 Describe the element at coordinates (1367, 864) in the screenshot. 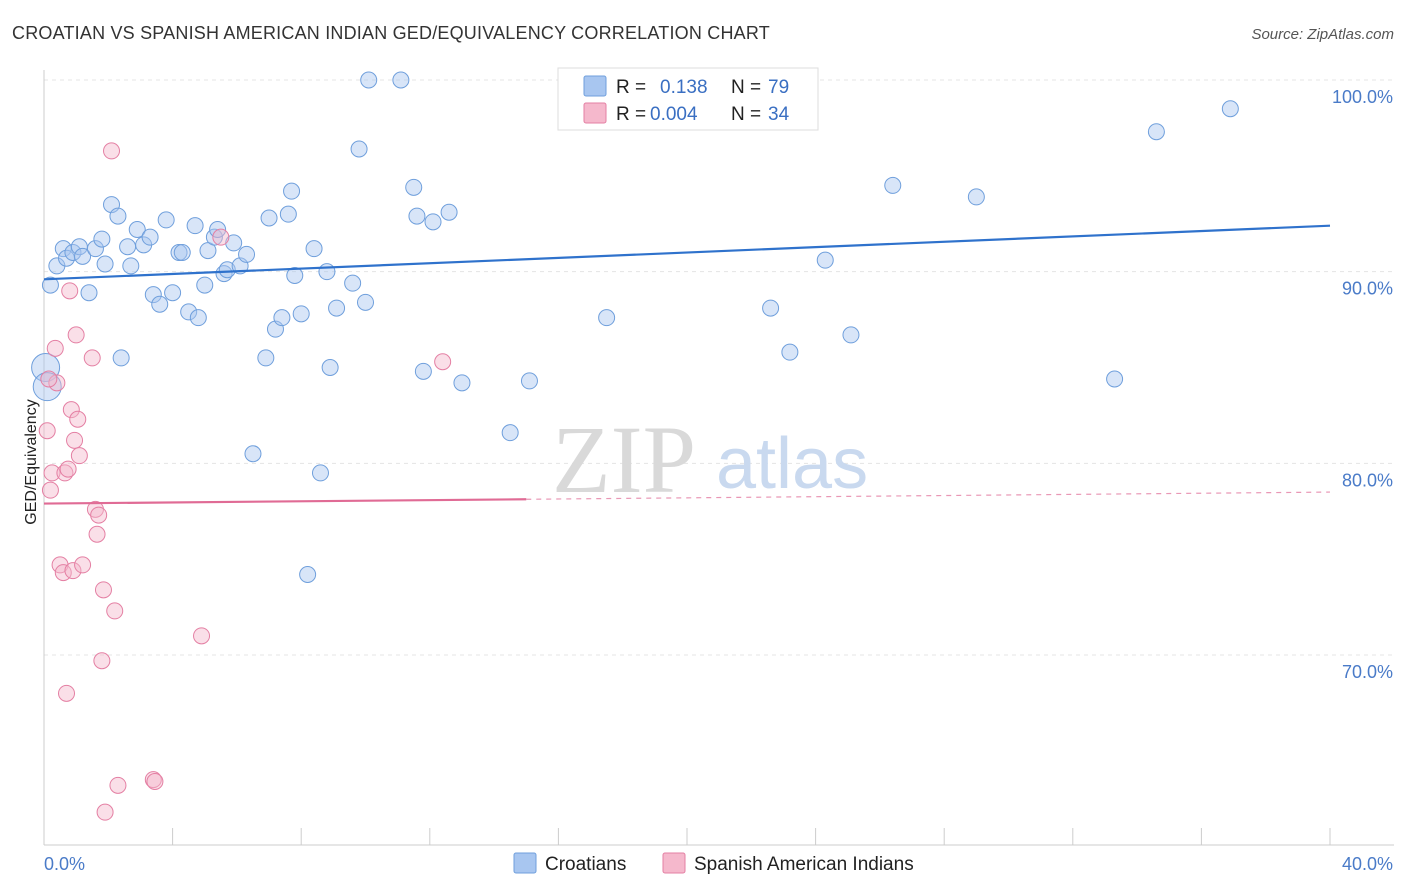

I see `x-tick-label-max: 40.0%` at that location.